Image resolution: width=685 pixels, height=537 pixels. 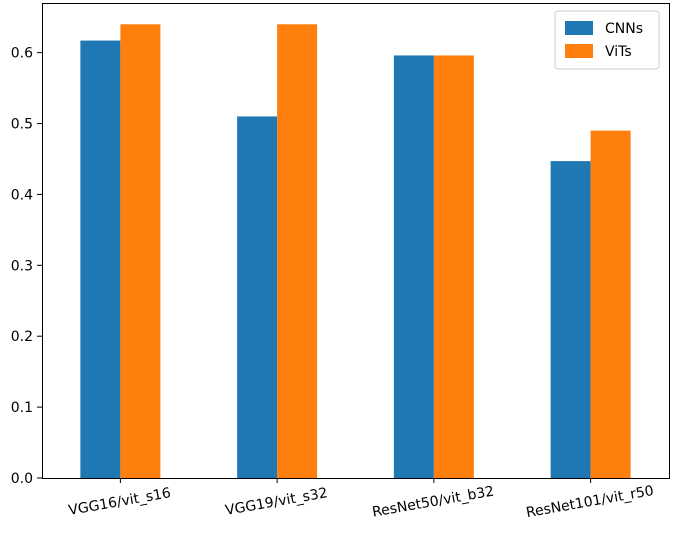 I want to click on x-tick-label: VGG19/vit_s32, so click(x=276, y=502).